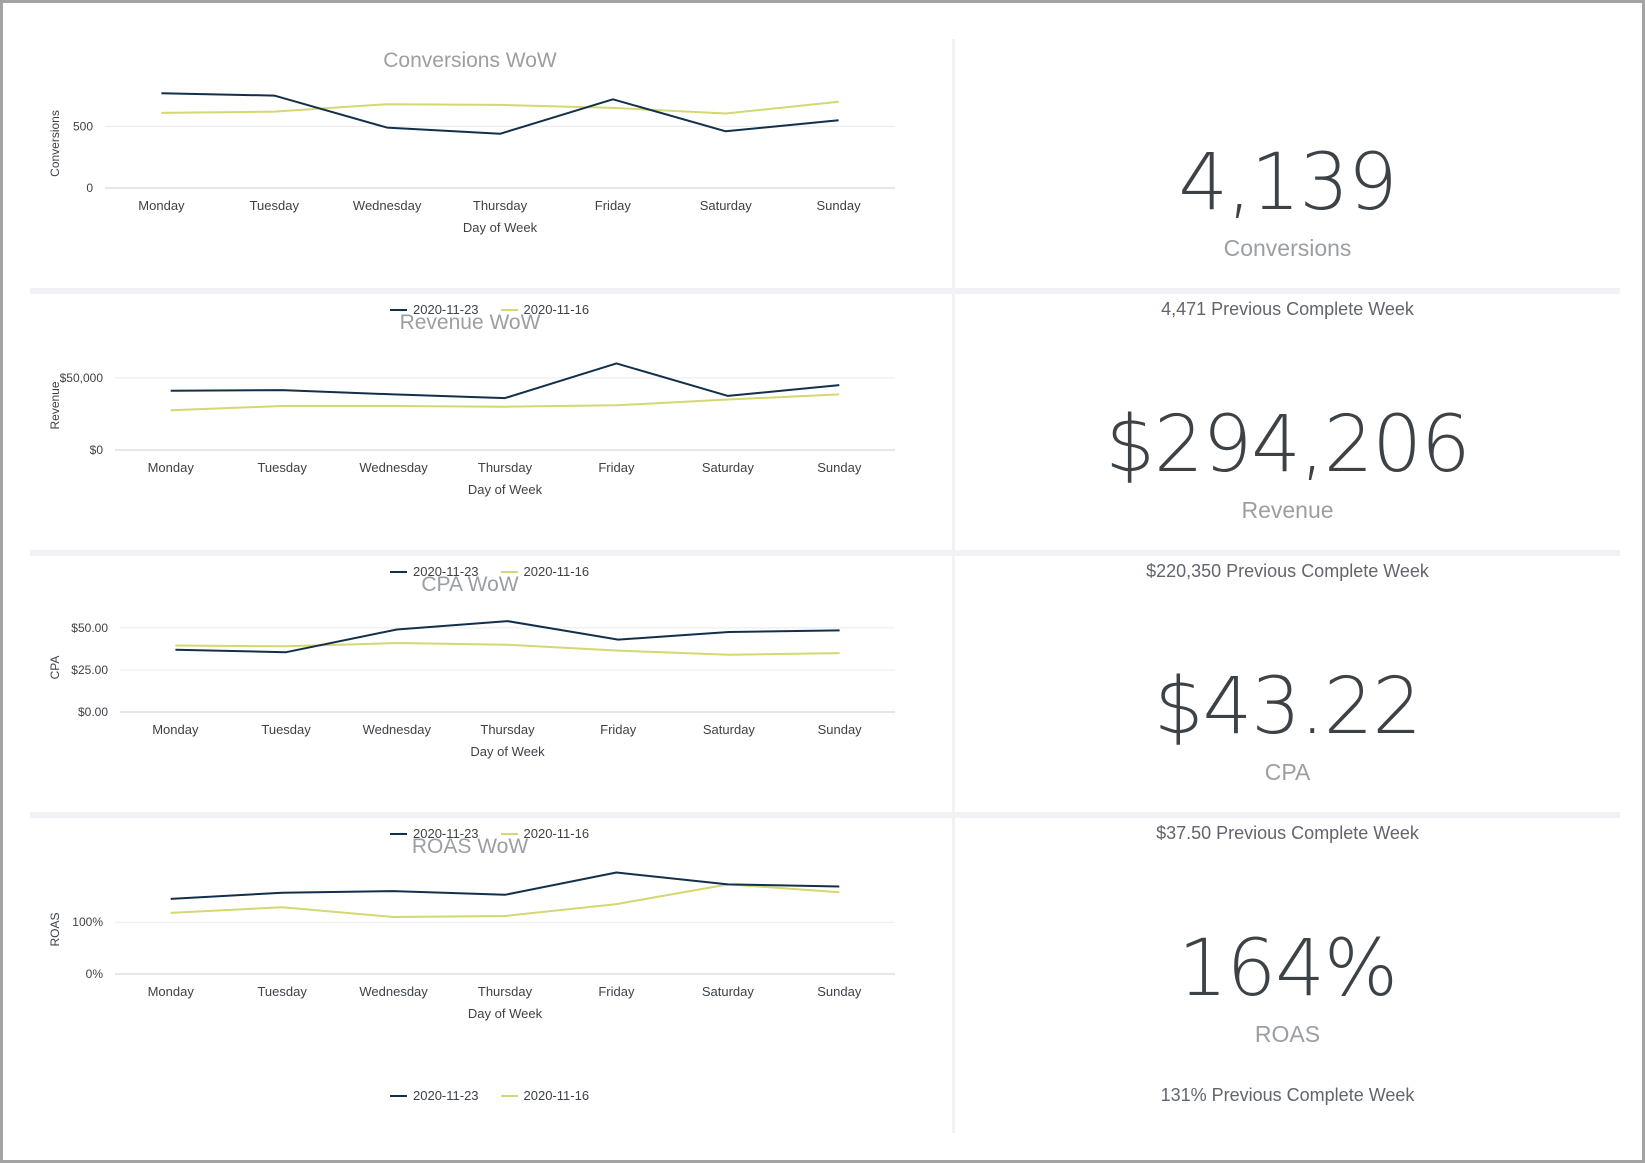  What do you see at coordinates (1287, 445) in the screenshot?
I see `kpi-value: $294,206` at bounding box center [1287, 445].